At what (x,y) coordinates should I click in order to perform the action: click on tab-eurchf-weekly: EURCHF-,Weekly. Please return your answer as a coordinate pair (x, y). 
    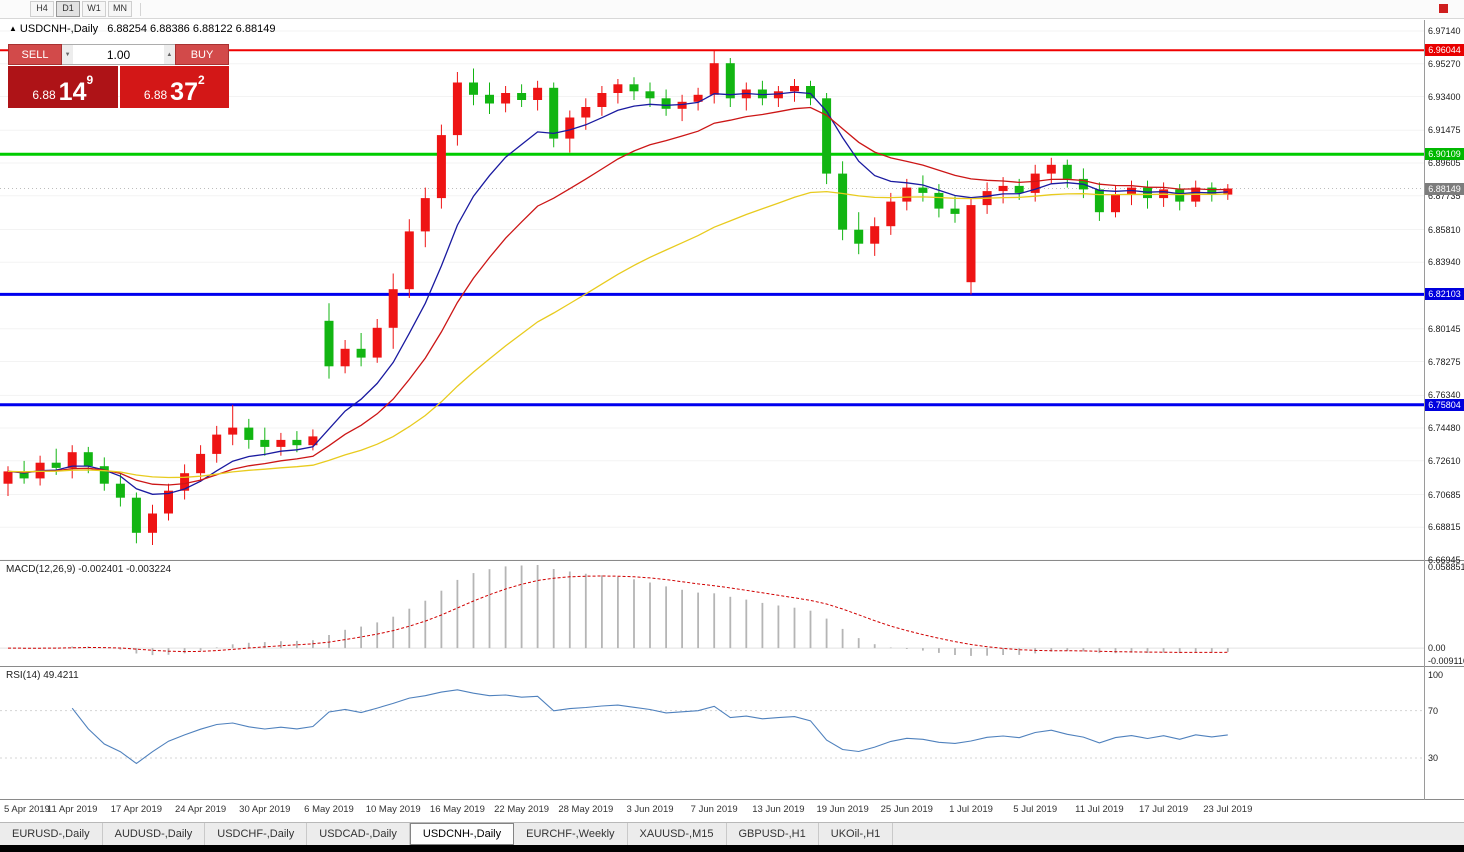
    Looking at the image, I should click on (571, 834).